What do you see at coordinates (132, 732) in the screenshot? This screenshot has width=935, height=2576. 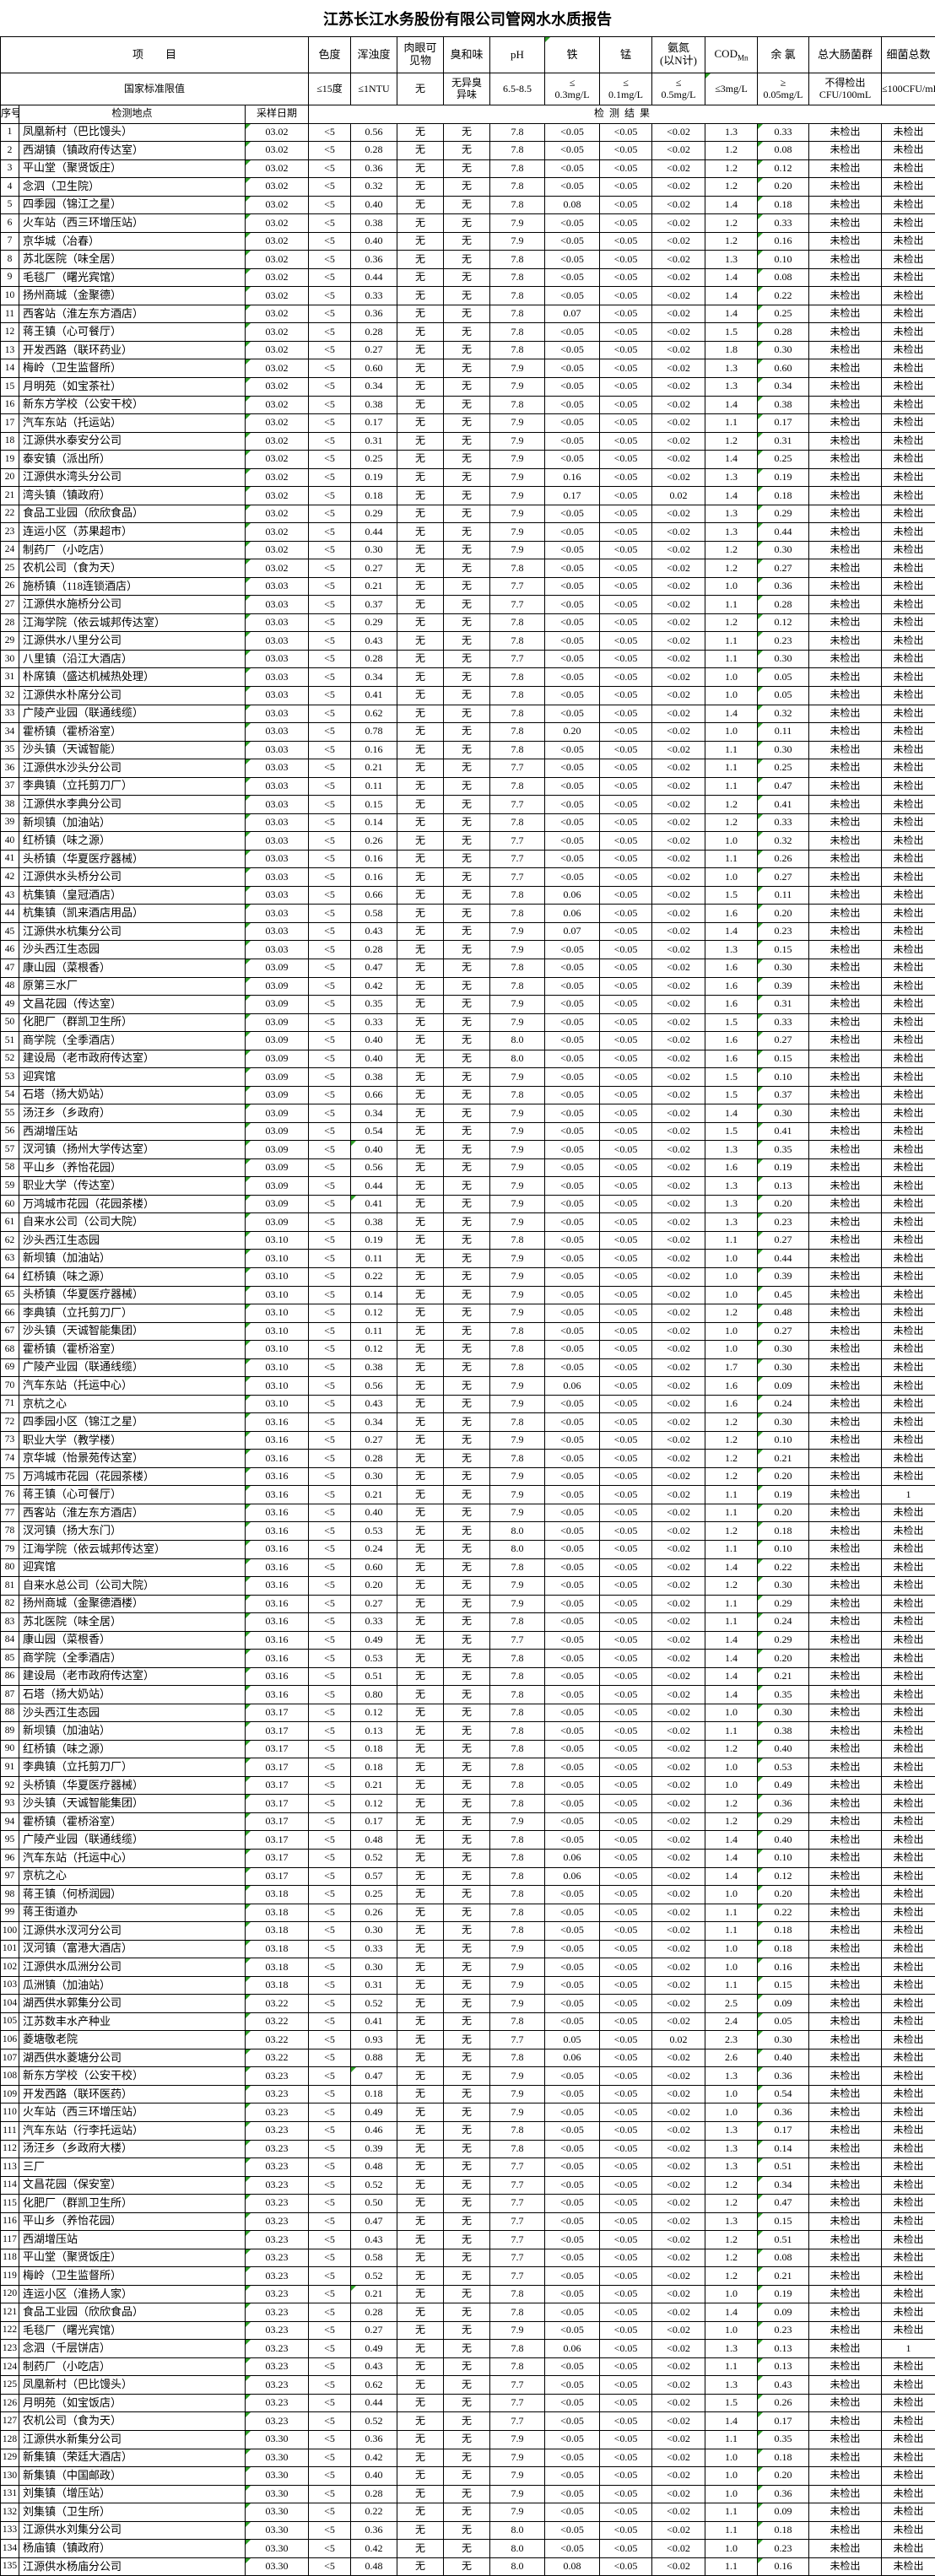 I see `location-cell: 霍桥镇（霍桥浴室）` at bounding box center [132, 732].